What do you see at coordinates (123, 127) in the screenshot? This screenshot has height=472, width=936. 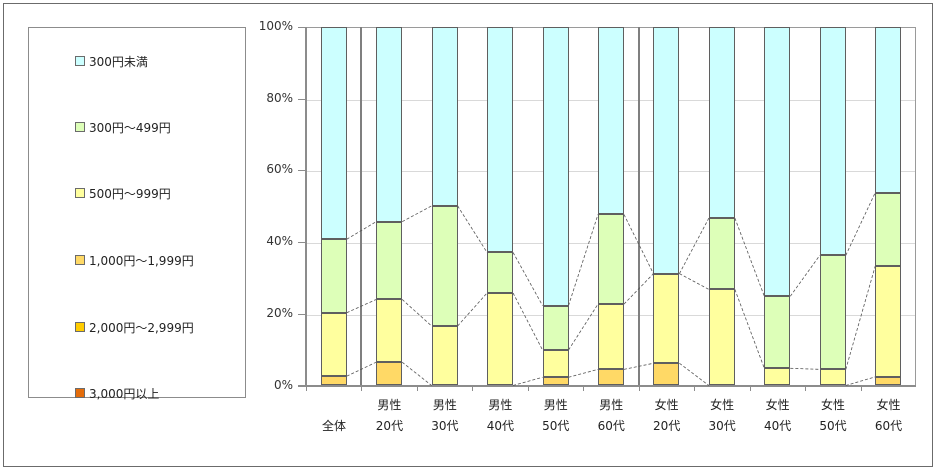 I see `legend-item: 300円～499円` at bounding box center [123, 127].